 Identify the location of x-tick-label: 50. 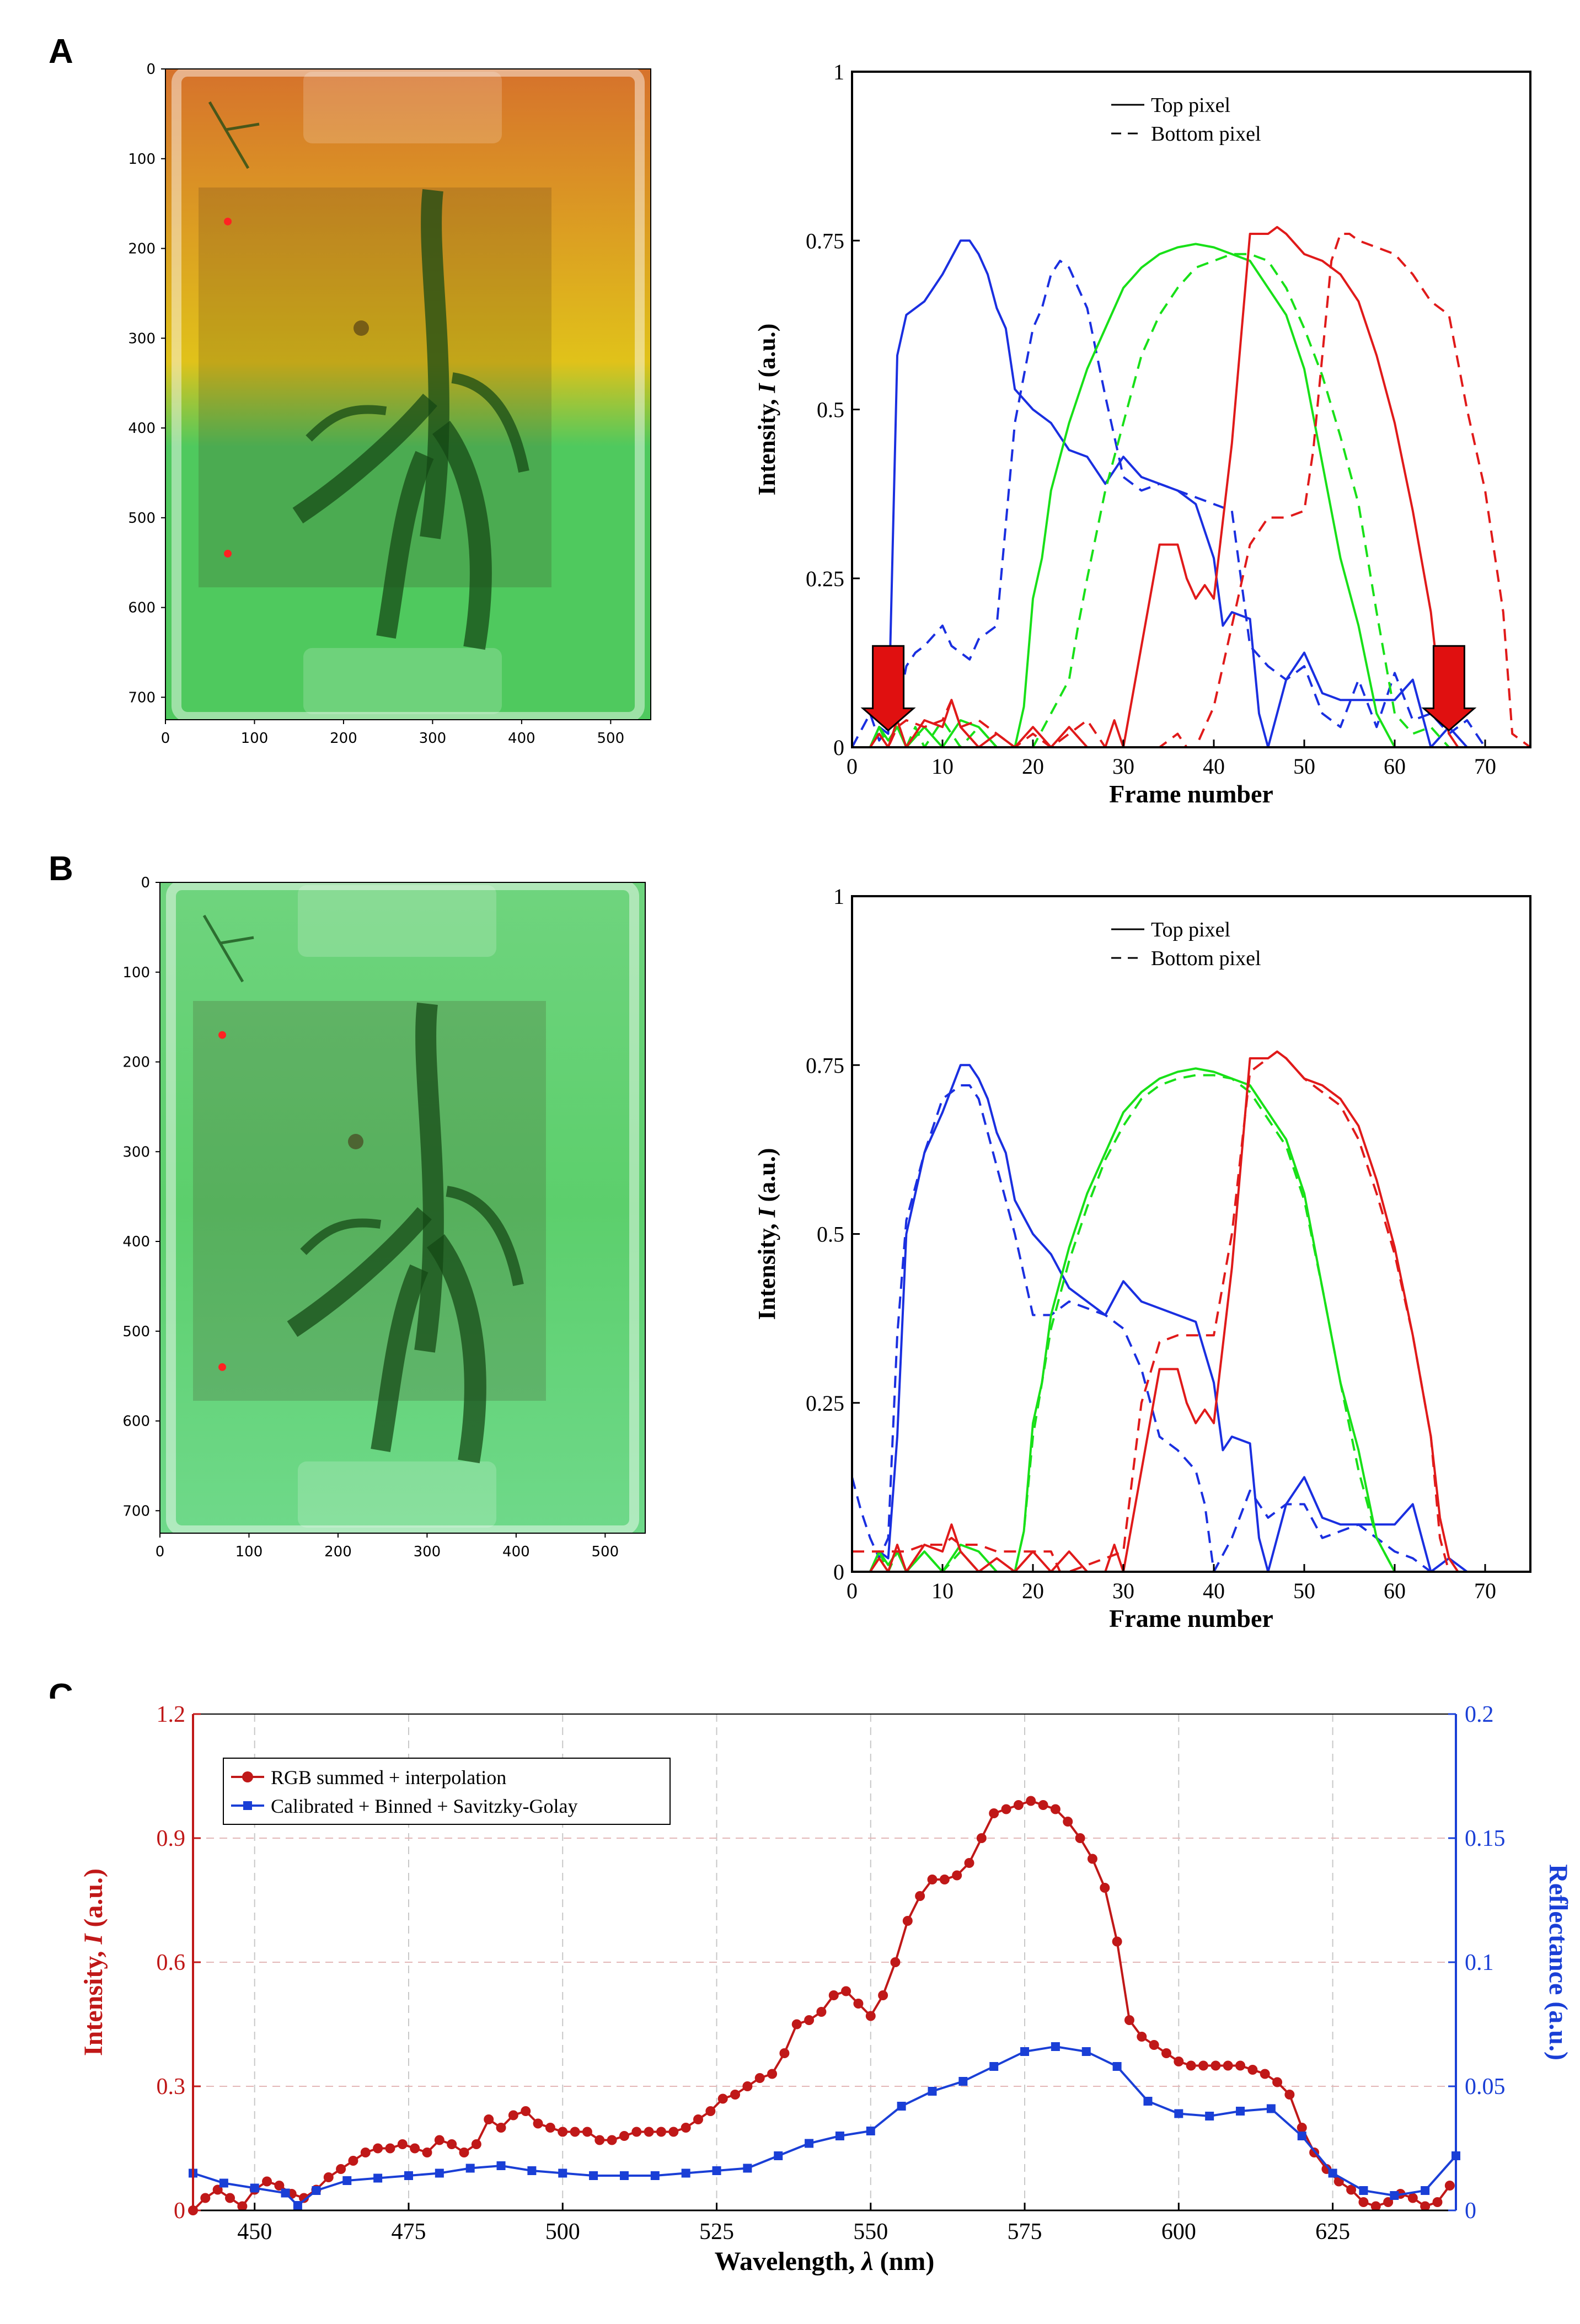
(1304, 766).